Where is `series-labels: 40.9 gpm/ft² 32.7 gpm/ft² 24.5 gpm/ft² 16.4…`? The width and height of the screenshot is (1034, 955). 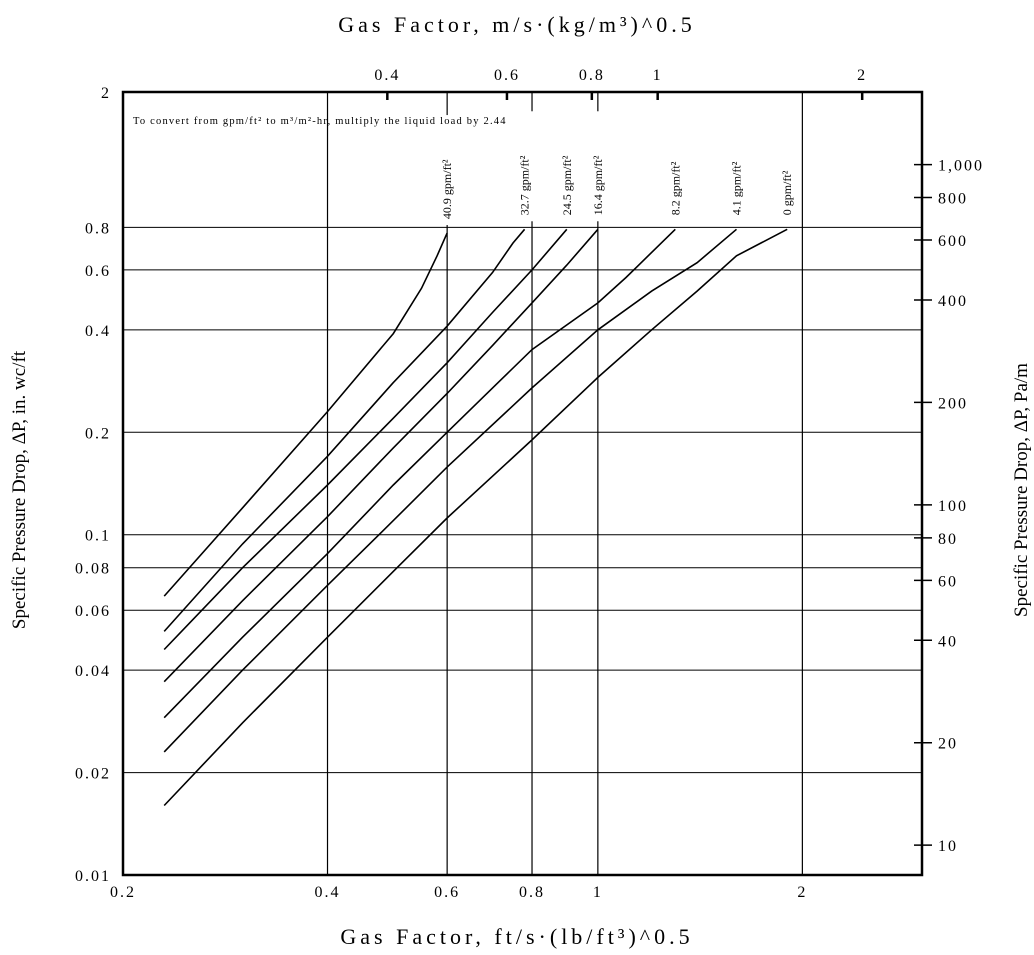
series-labels: 40.9 gpm/ft² 32.7 gpm/ft² 24.5 gpm/ft² 16.4… is located at coordinates (617, 168).